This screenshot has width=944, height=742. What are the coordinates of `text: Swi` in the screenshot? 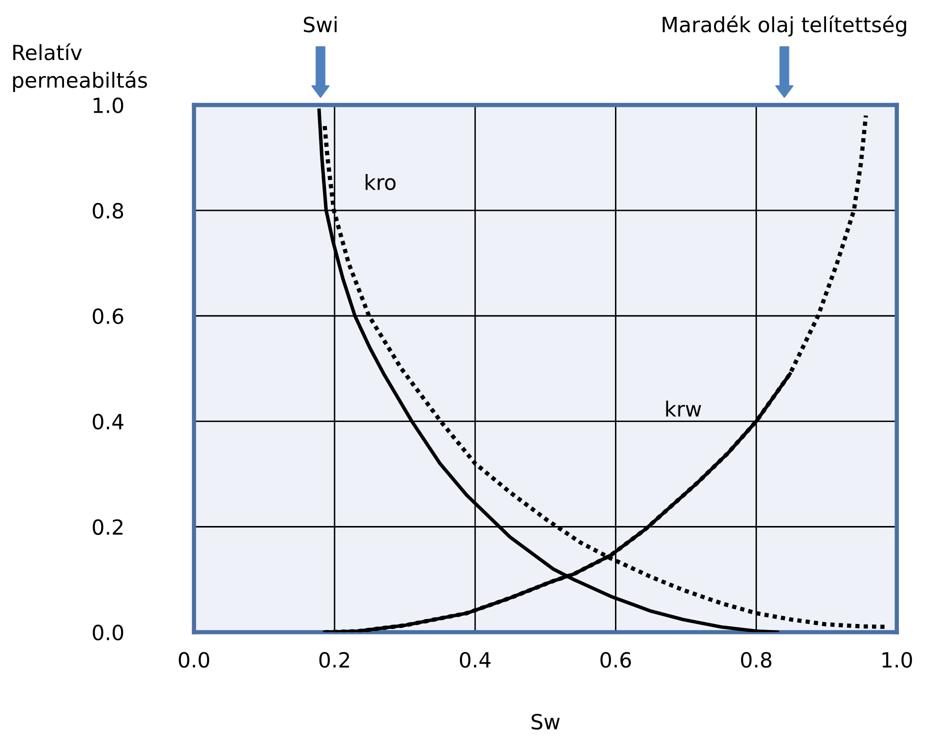 It's located at (320, 24).